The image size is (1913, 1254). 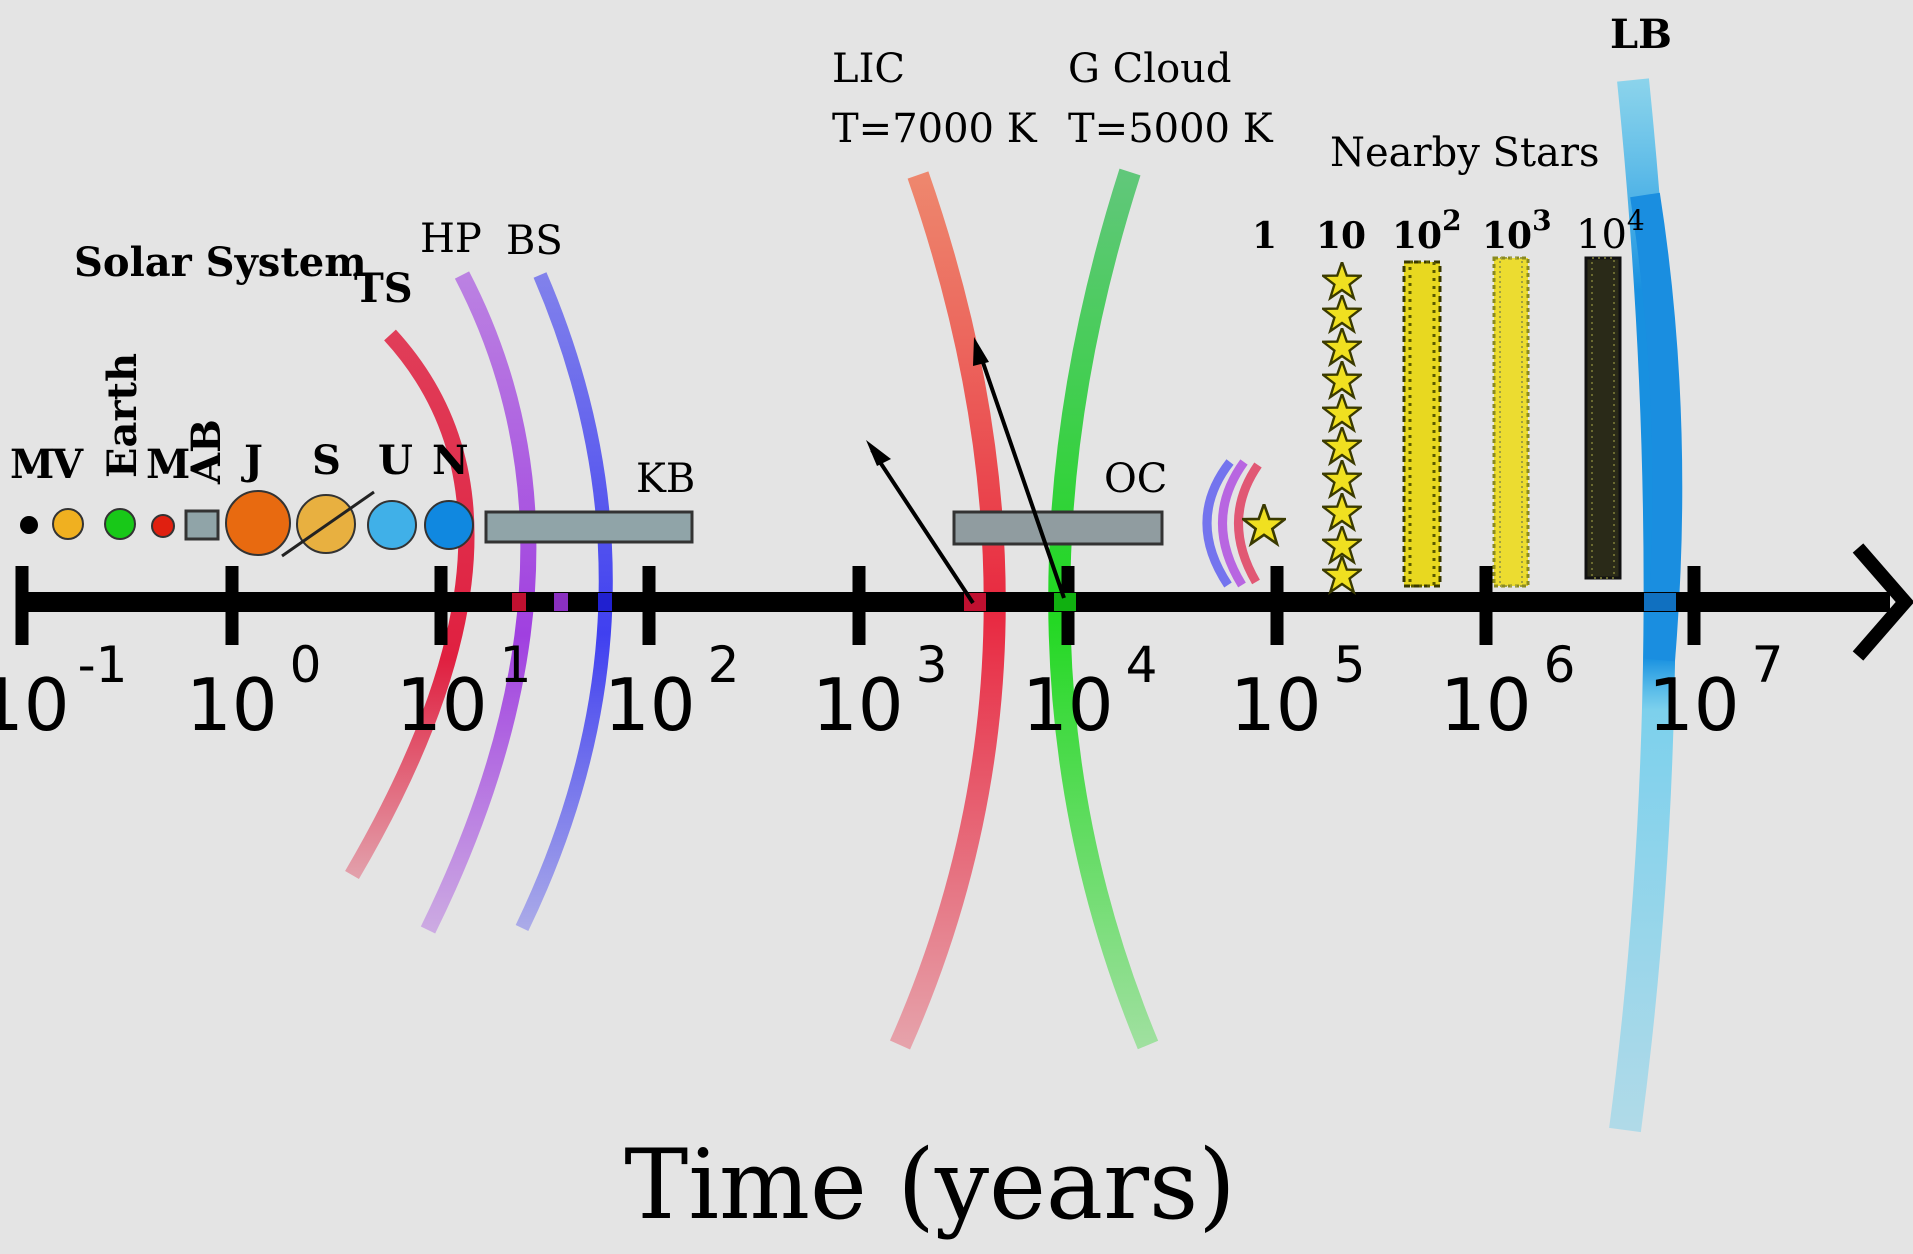 I want to click on tick-label-0: 10 -1, so click(x=63, y=691).